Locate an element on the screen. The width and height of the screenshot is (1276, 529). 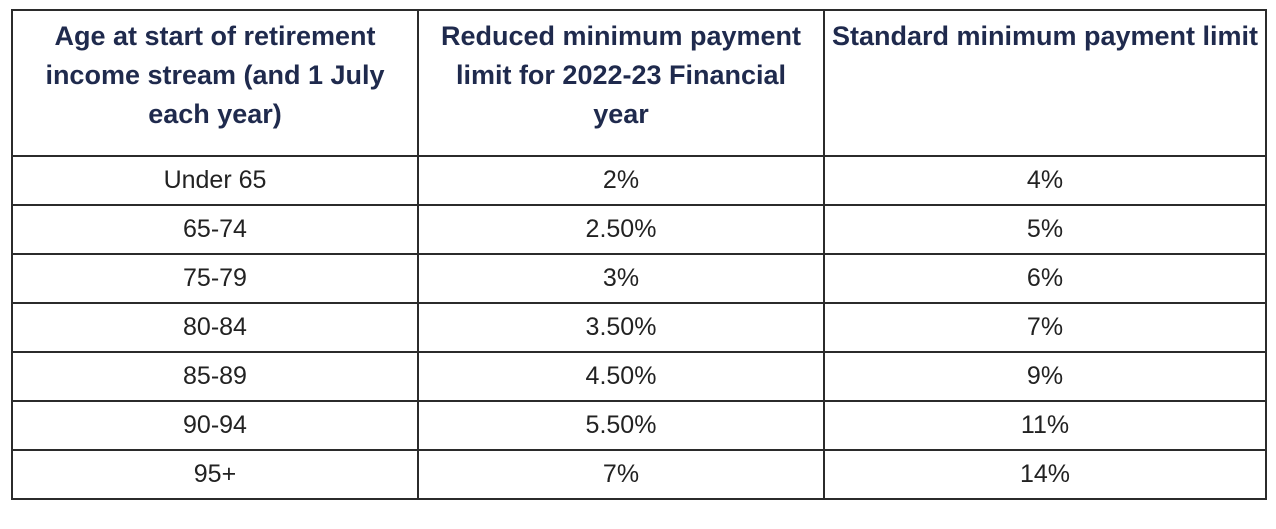
table-row: 75-79 3% 6% is located at coordinates (639, 278).